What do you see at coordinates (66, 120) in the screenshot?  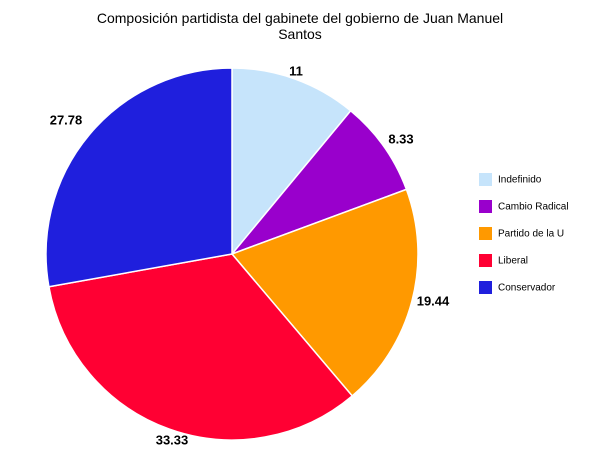 I see `data-label-4: 27.78` at bounding box center [66, 120].